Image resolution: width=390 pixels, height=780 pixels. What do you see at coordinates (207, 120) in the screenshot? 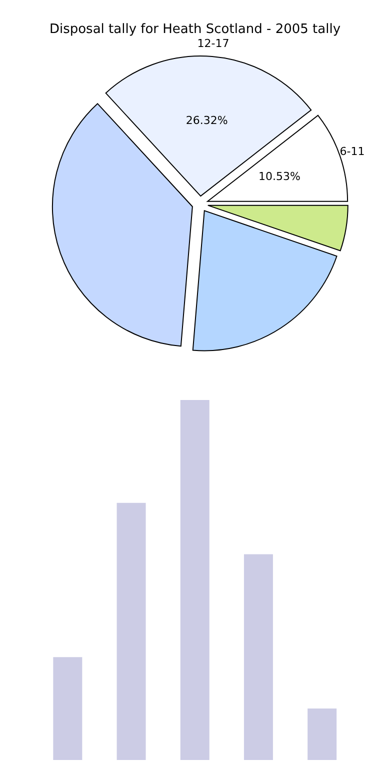
I see `data-label: 26.32%` at bounding box center [207, 120].